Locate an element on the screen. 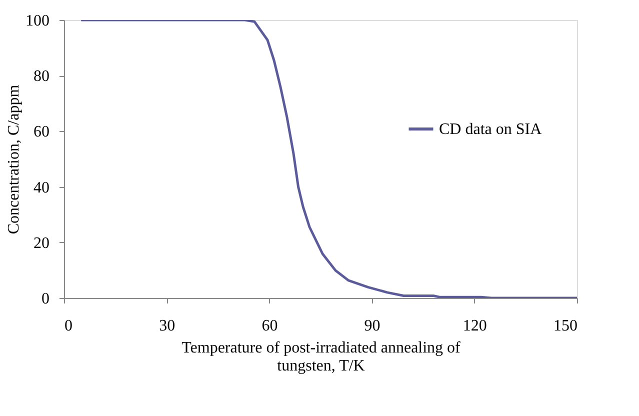 The width and height of the screenshot is (639, 416). x-tick-label: 60 is located at coordinates (270, 326).